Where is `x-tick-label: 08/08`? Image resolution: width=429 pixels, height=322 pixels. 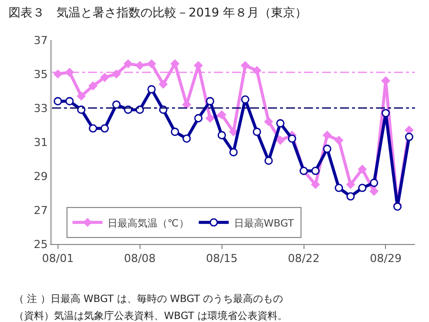 x-tick-label: 08/08 is located at coordinates (140, 259).